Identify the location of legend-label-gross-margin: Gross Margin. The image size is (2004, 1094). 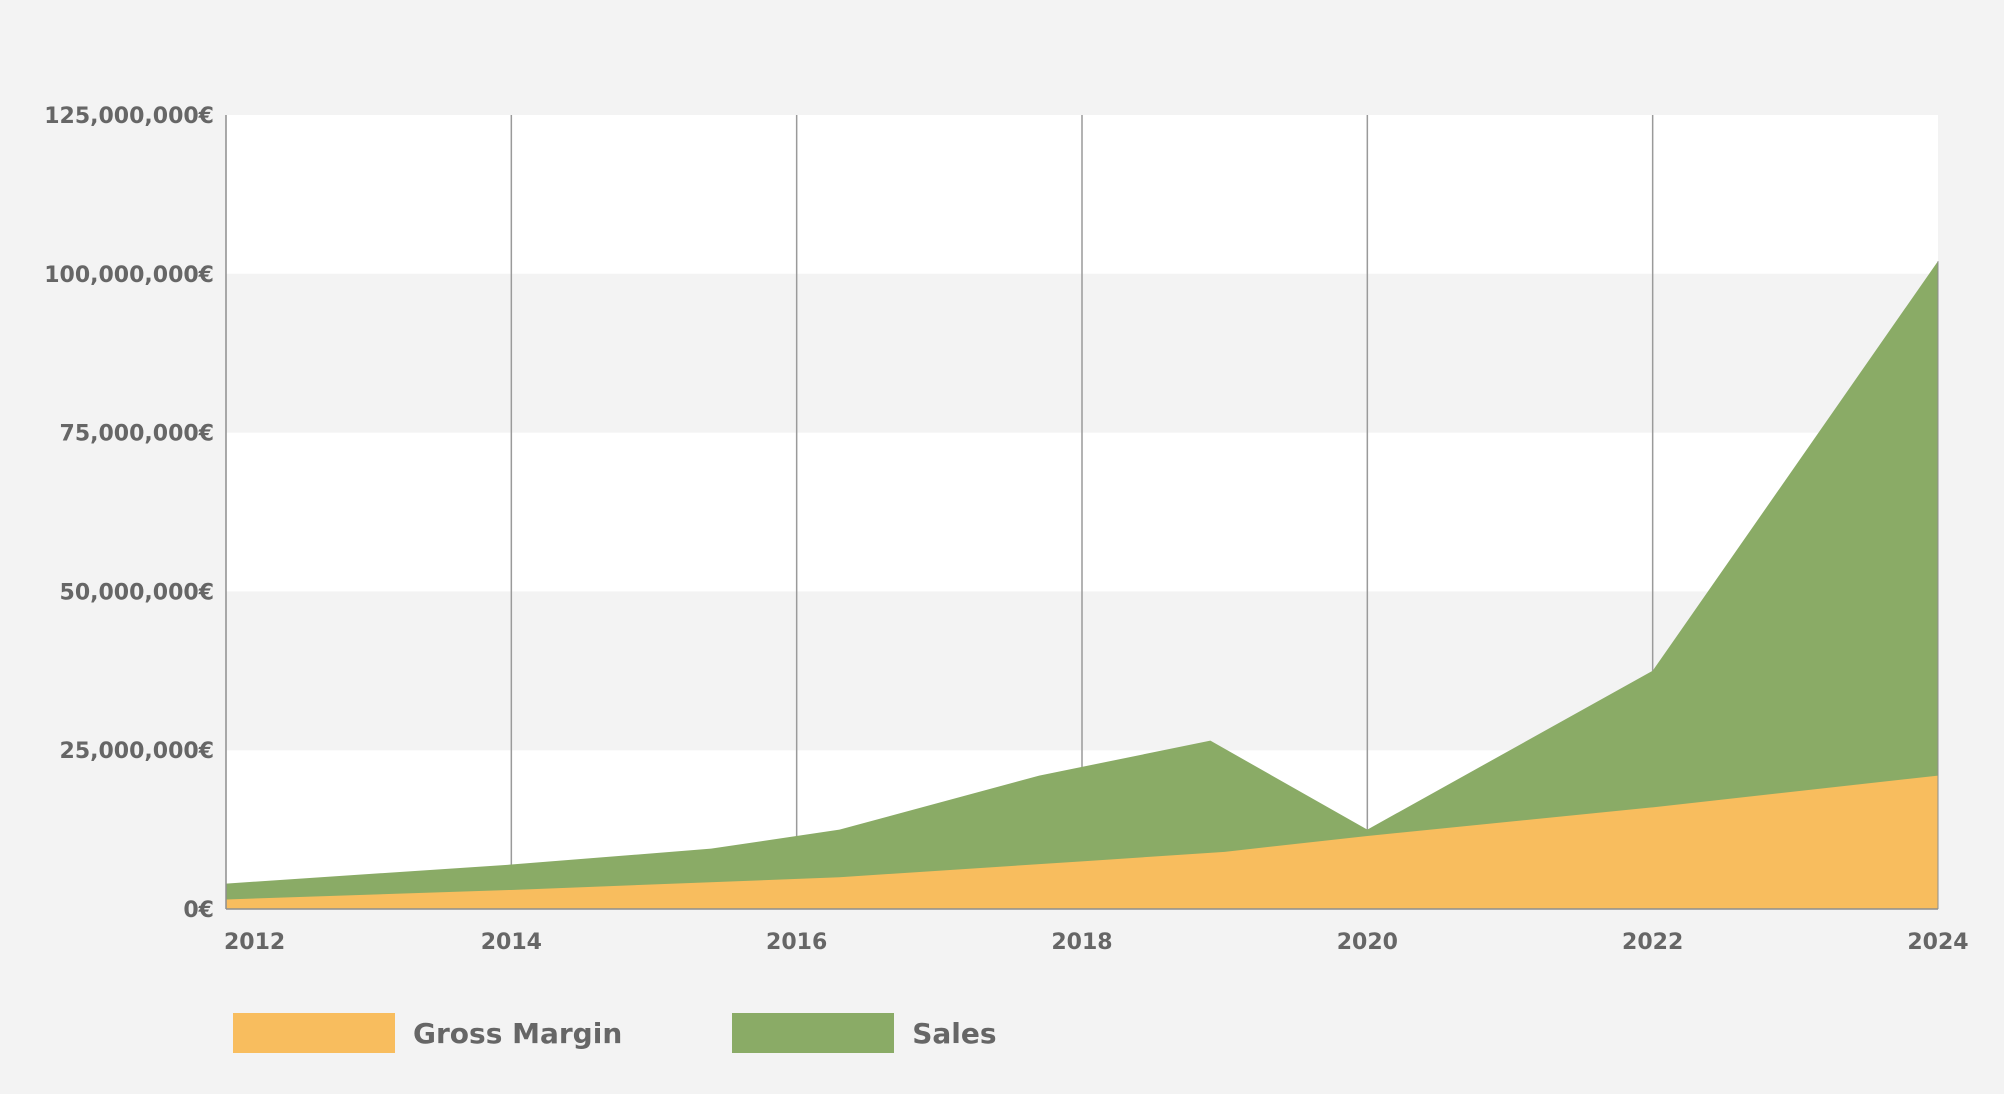
(518, 1033).